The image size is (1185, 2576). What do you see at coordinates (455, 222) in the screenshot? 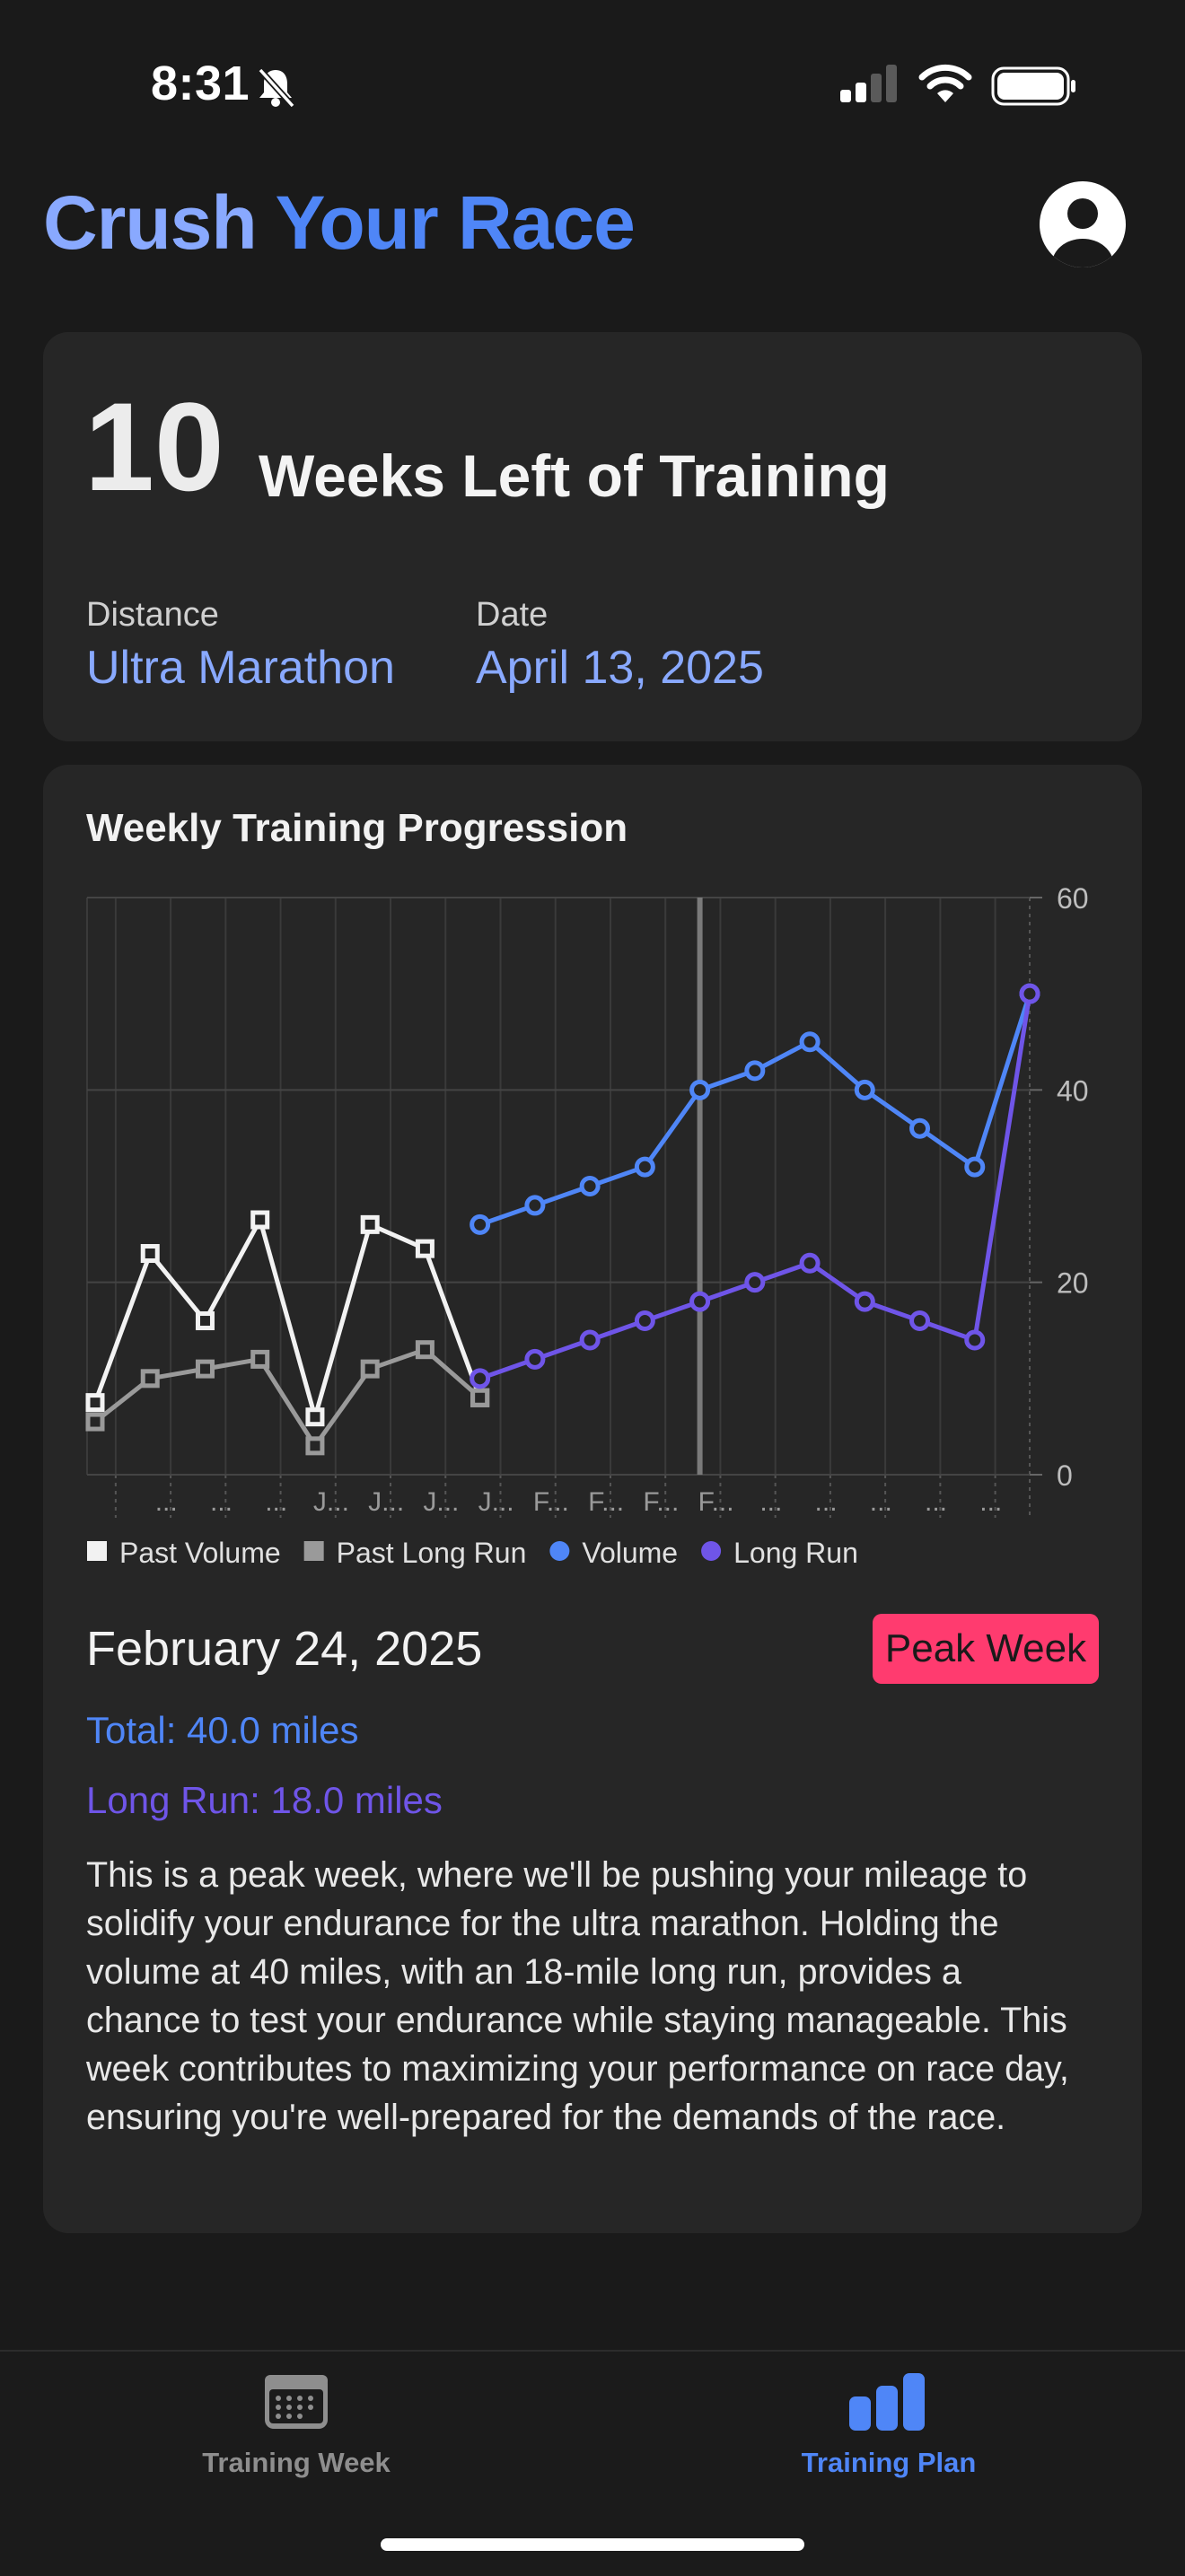
I see `app-title-part2: Your Race` at bounding box center [455, 222].